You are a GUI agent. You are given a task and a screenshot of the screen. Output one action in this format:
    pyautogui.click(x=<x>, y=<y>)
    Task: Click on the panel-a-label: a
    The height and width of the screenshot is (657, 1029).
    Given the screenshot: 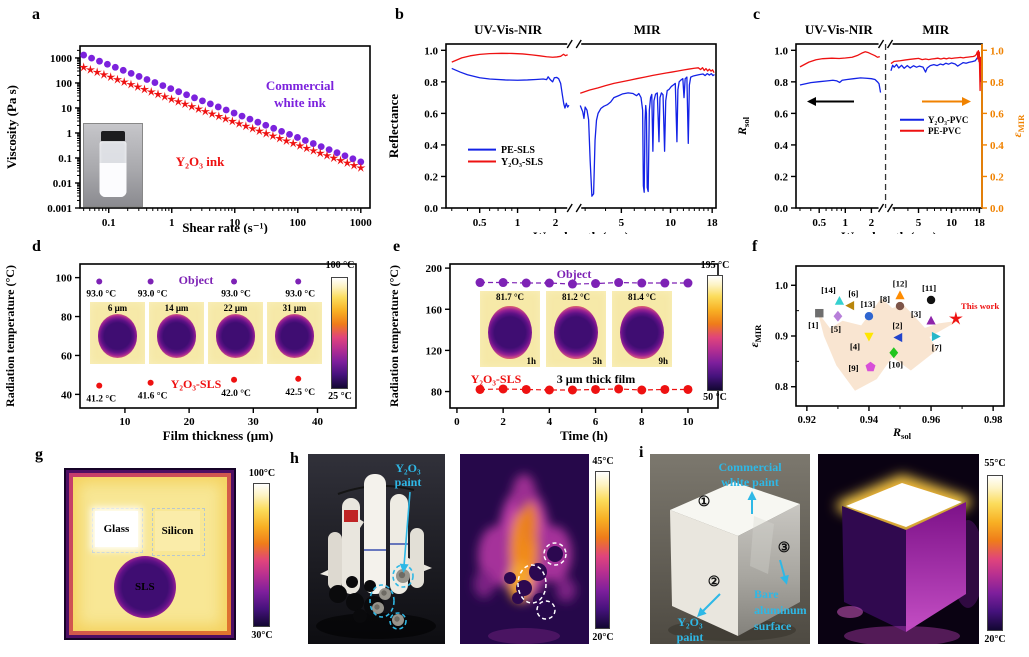 What is the action you would take?
    pyautogui.click(x=36, y=14)
    